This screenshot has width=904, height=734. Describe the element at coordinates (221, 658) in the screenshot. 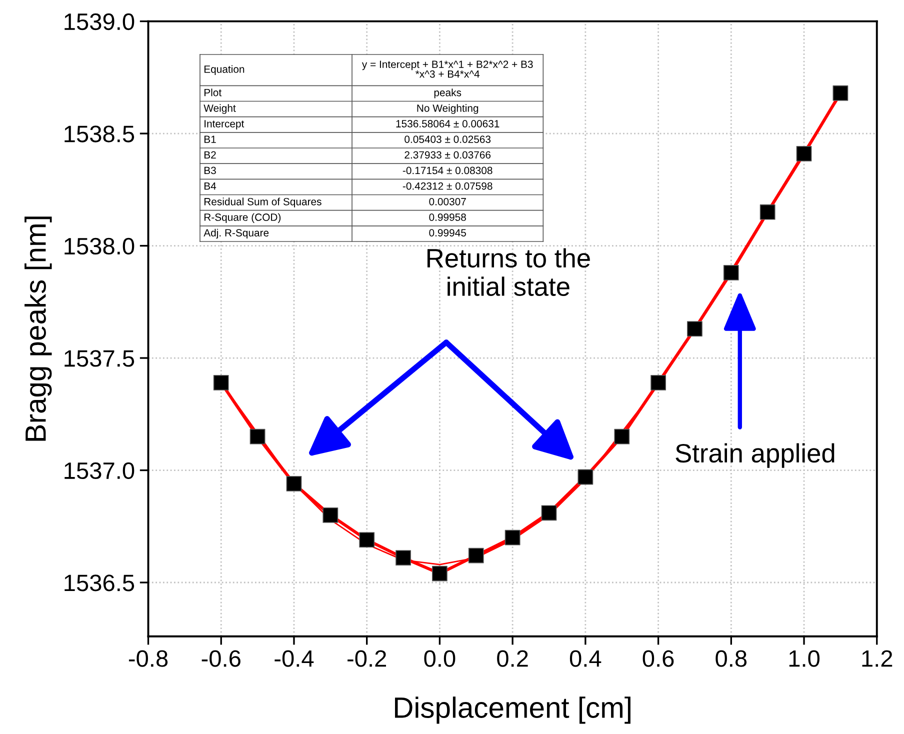

I see `x-tick-label: -0.6` at that location.